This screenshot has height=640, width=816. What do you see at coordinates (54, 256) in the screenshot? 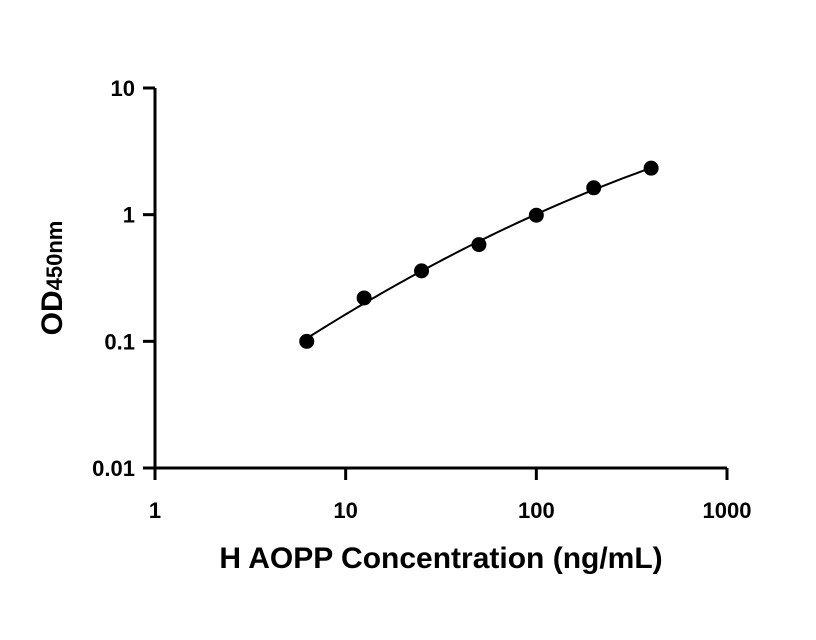
I see `y-axis-title-subscript: 450nm` at bounding box center [54, 256].